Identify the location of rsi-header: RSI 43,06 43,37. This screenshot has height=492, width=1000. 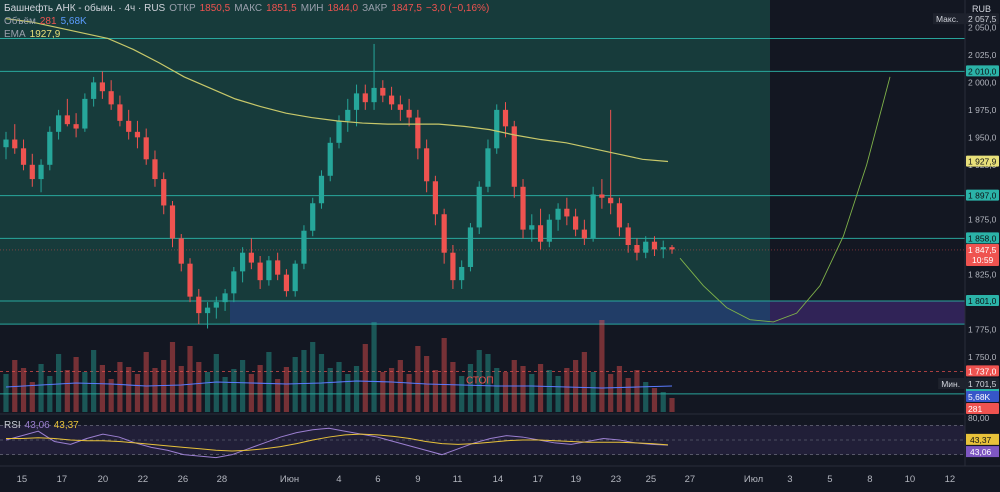
(41, 425).